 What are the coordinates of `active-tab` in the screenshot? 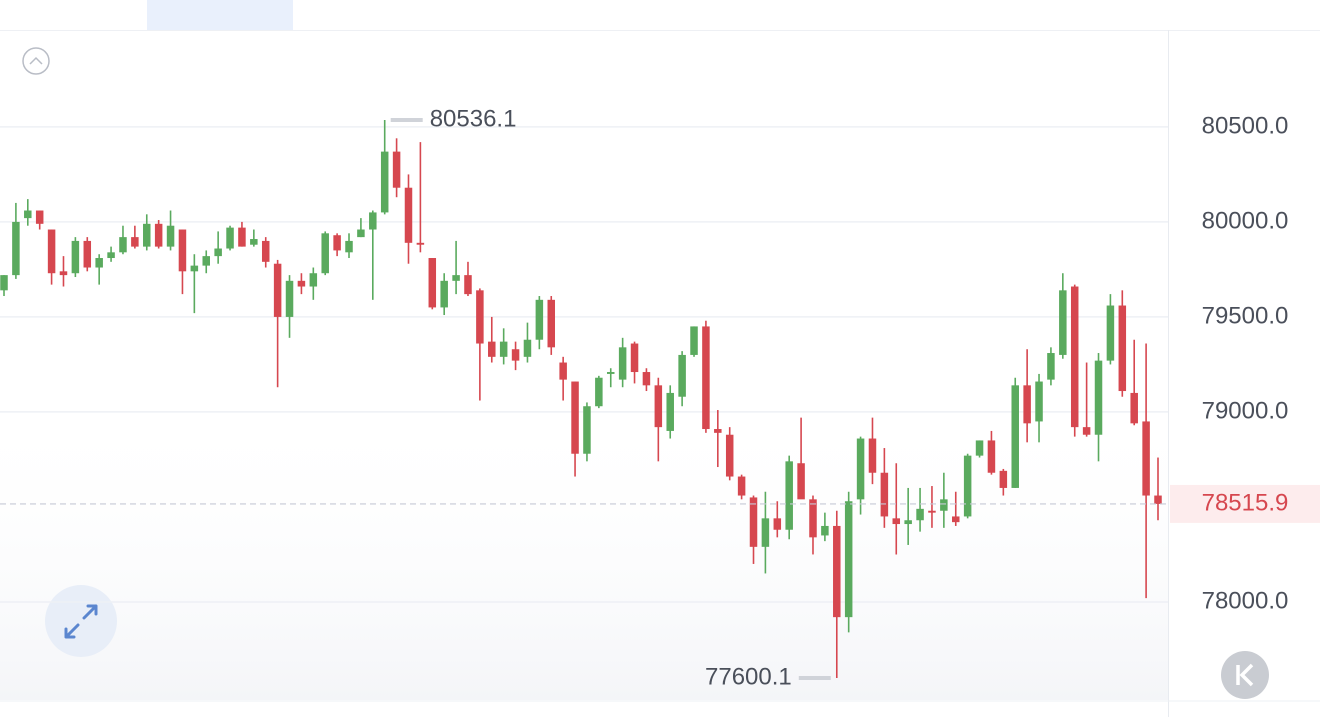 It's located at (220, 15).